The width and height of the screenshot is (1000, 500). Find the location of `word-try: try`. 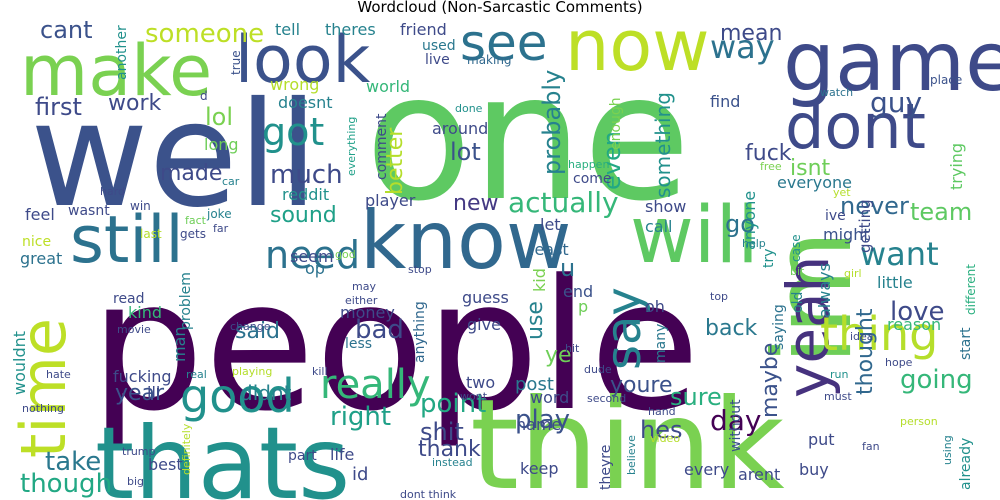

word-try: try is located at coordinates (769, 258).